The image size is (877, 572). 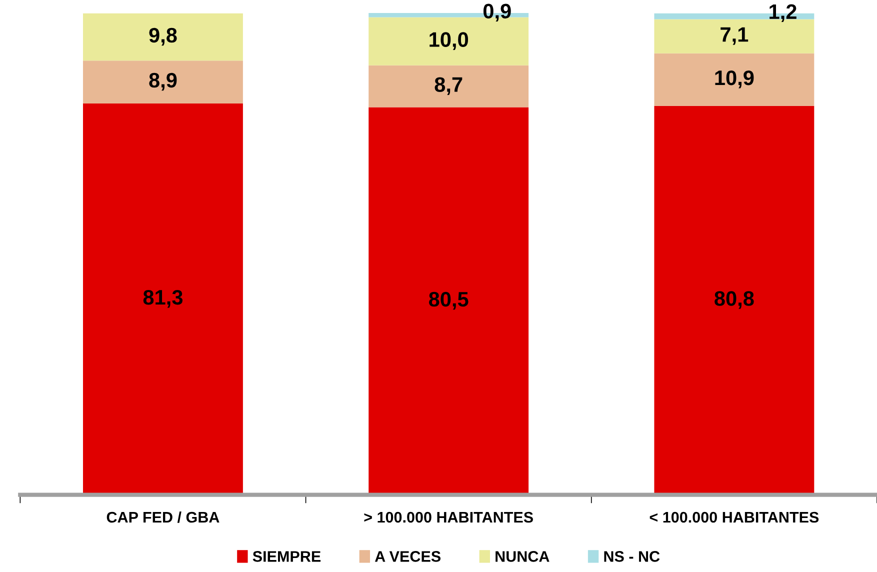 I want to click on data-label: 10,9, so click(x=734, y=79).